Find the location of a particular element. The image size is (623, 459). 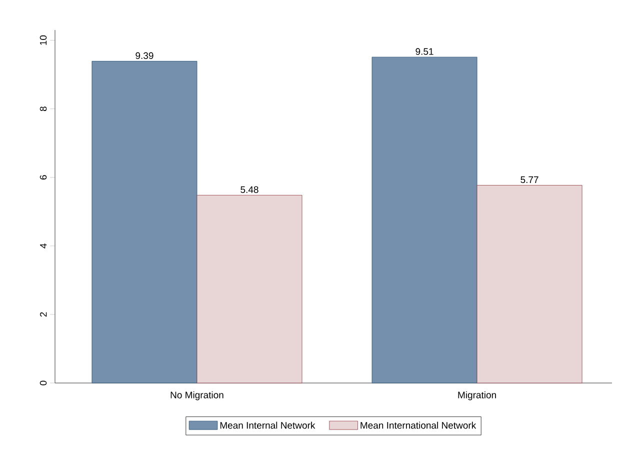

y-tick-label: 10 is located at coordinates (43, 40).